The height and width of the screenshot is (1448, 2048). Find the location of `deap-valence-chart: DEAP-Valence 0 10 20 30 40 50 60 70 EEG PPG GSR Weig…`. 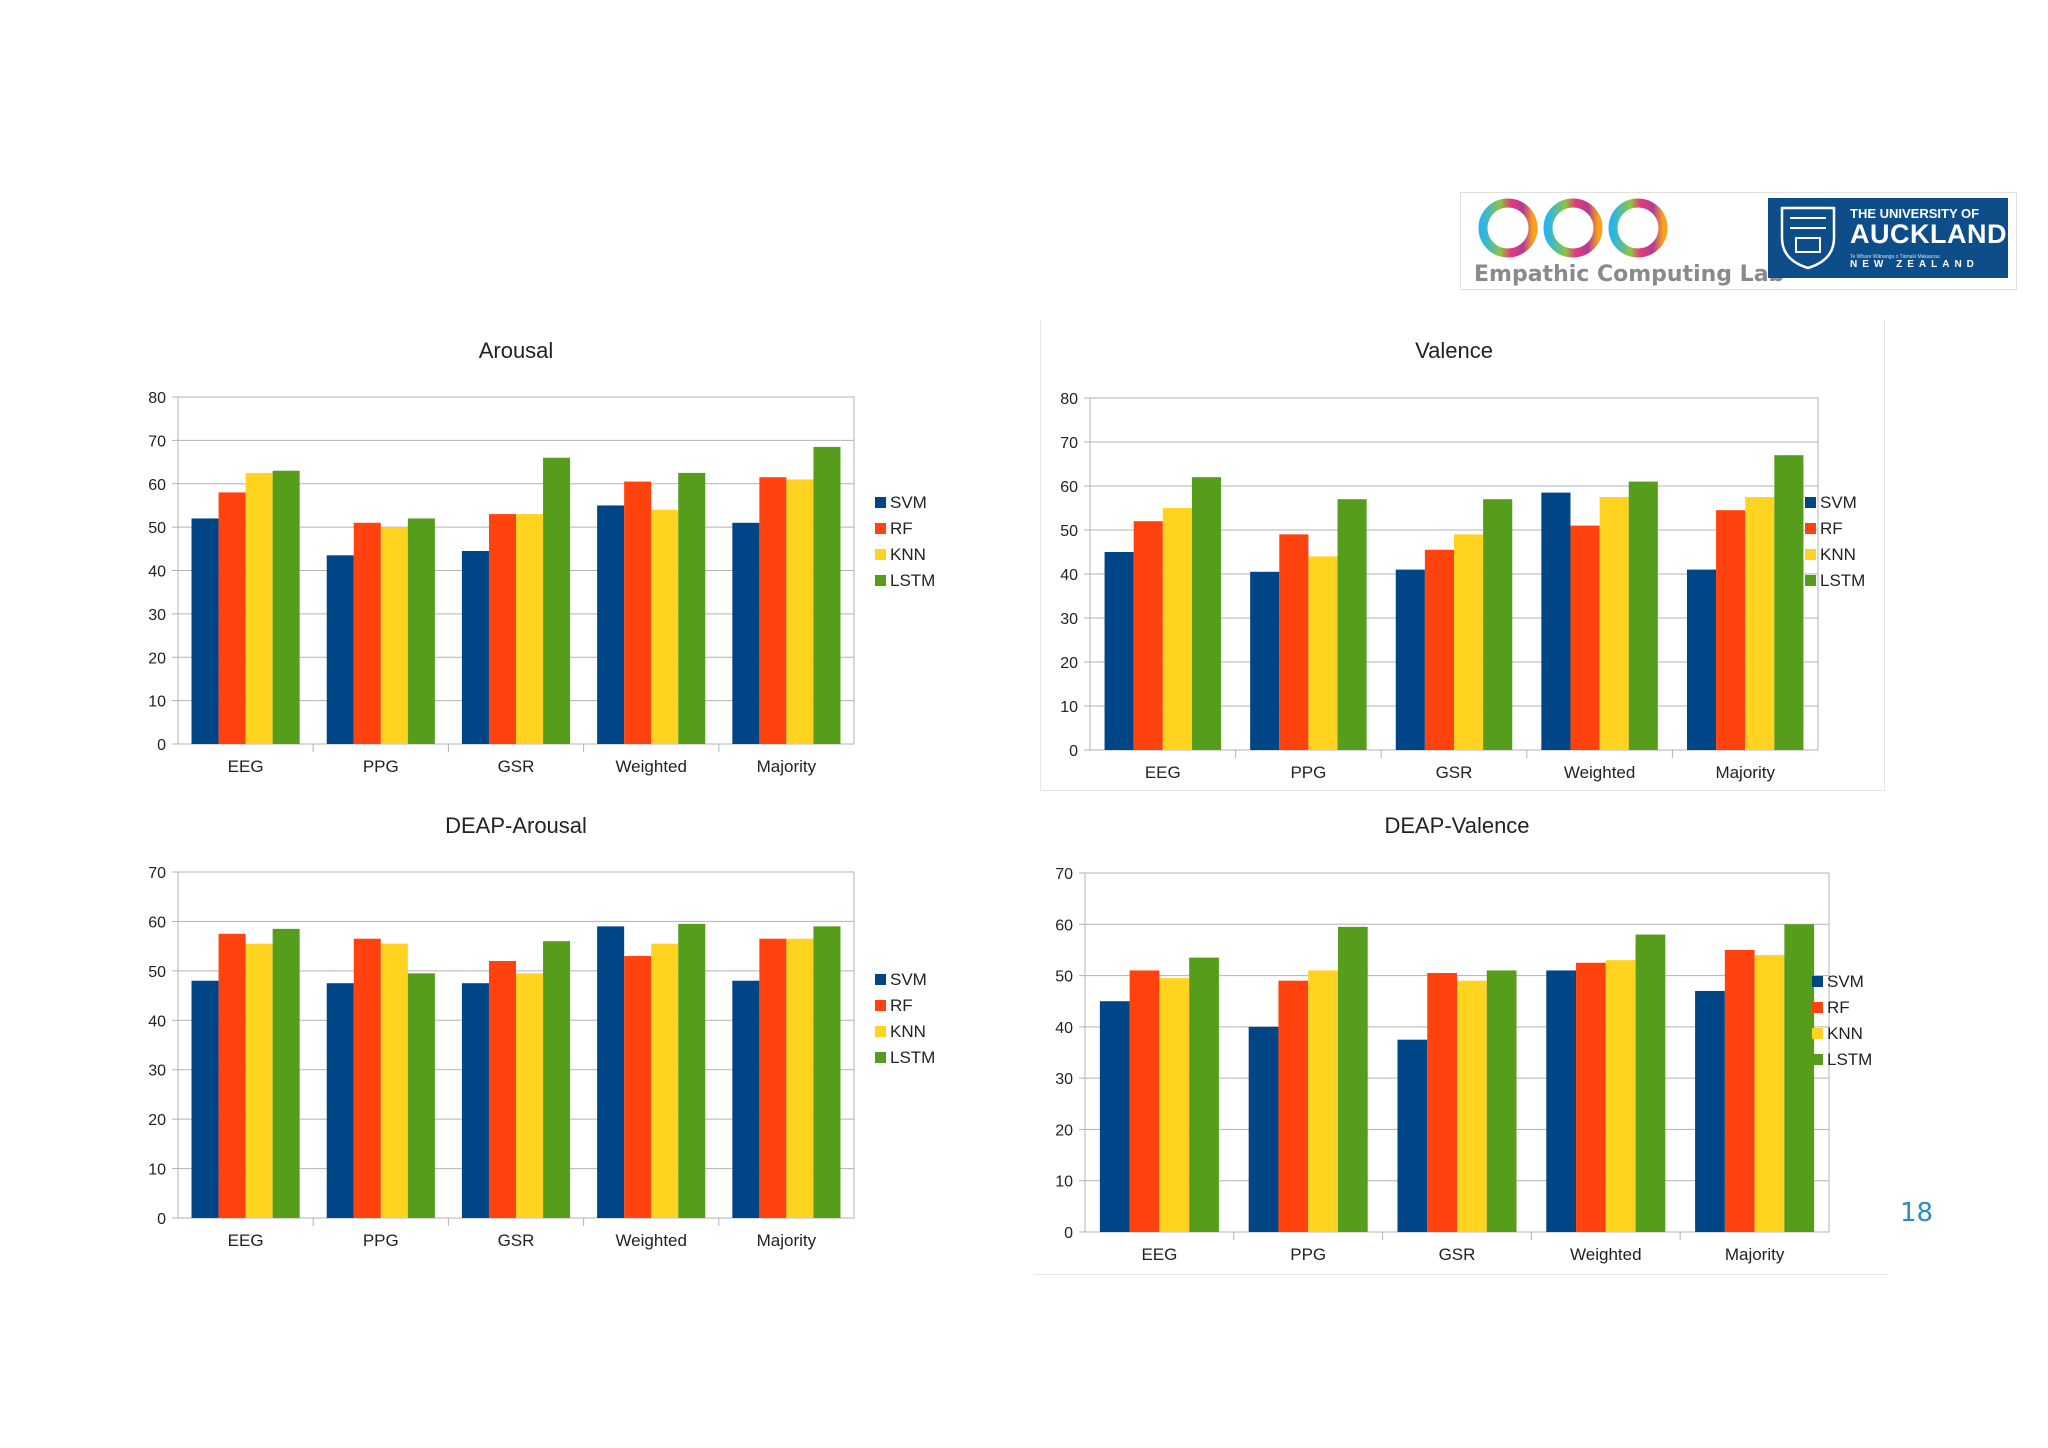

deap-valence-chart: DEAP-Valence 0 10 20 30 40 50 60 70 EEG PPG GSR Weig… is located at coordinates (1463, 1038).